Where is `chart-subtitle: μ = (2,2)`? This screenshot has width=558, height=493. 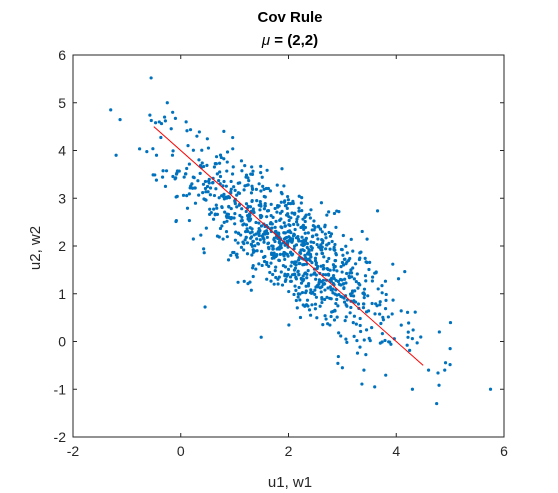
chart-subtitle: μ = (2,2) is located at coordinates (289, 40).